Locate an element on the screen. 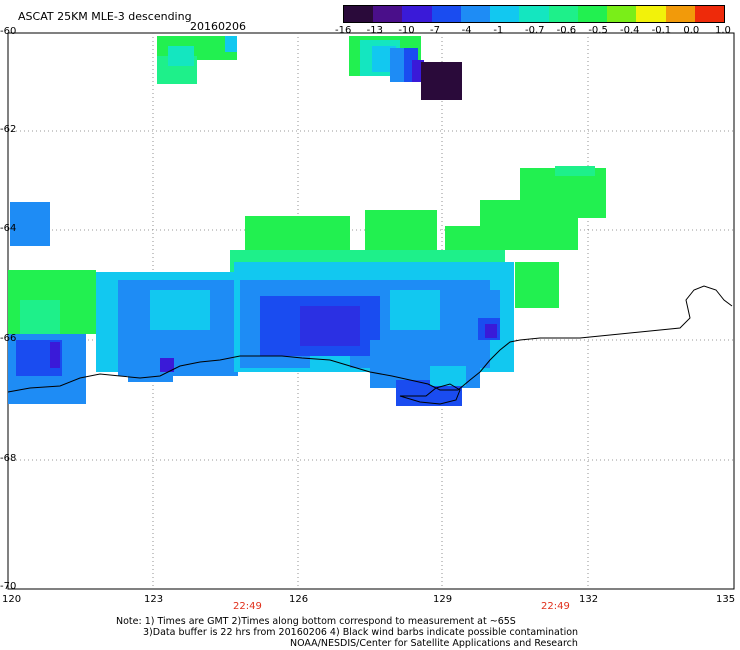  y-tick-label: -62 is located at coordinates (8, 129).